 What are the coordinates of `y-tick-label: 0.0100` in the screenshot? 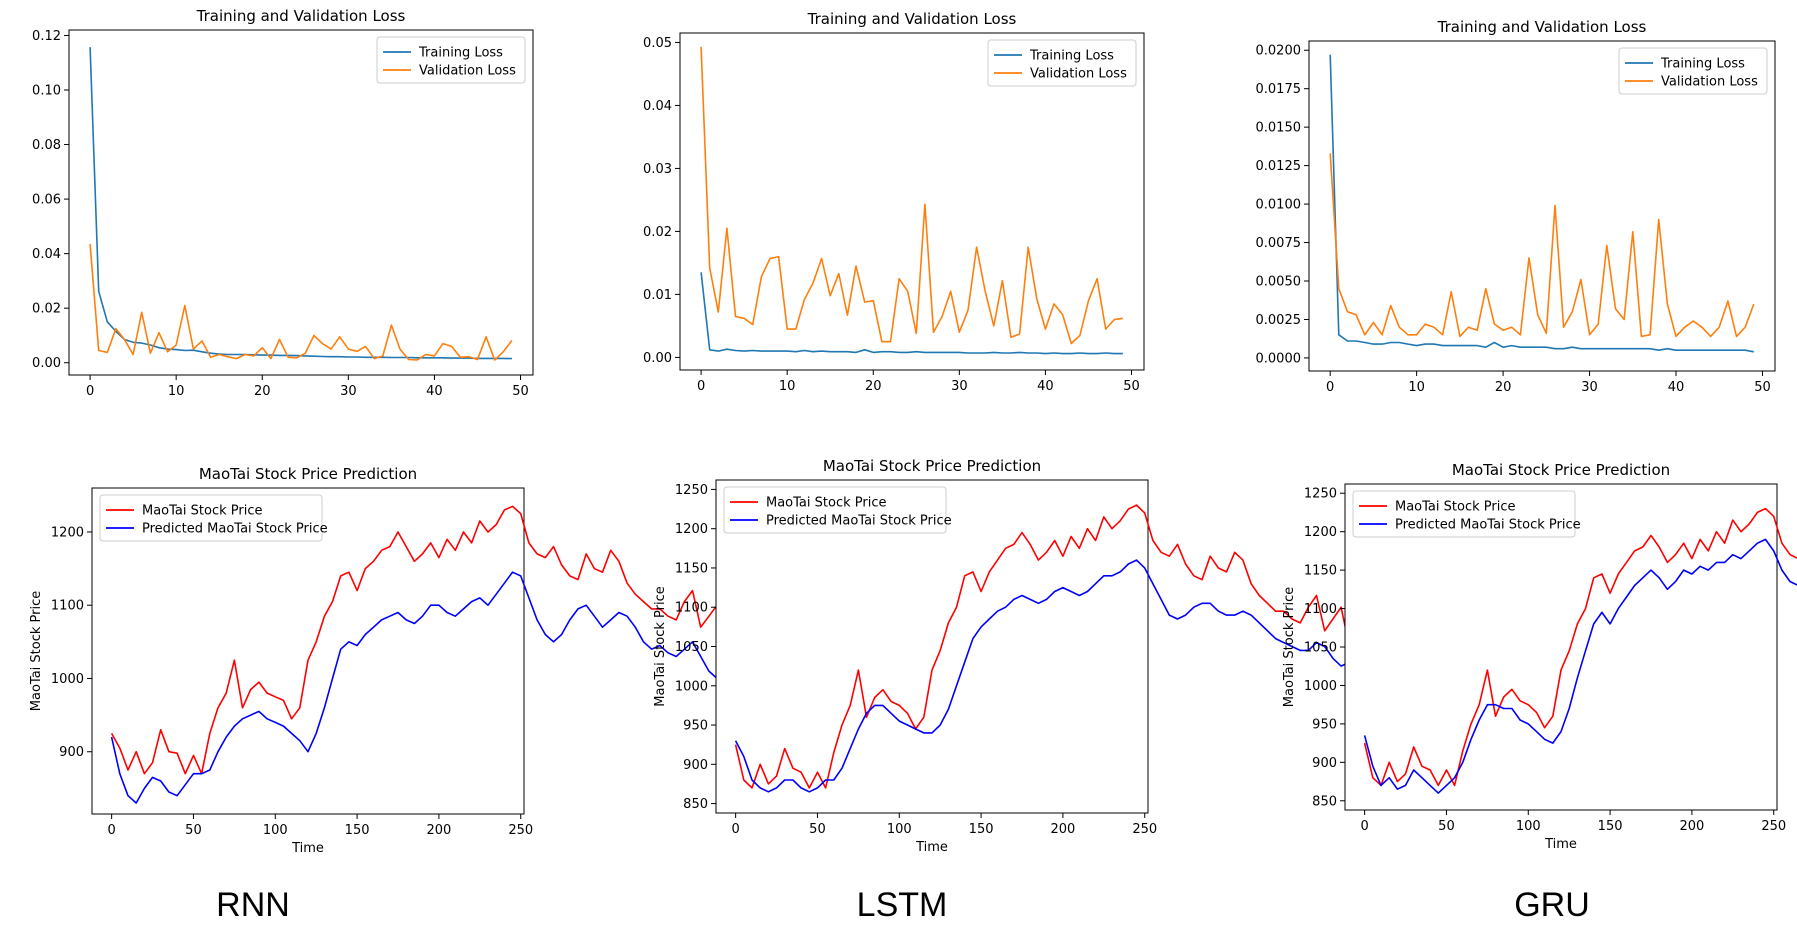 It's located at (1279, 205).